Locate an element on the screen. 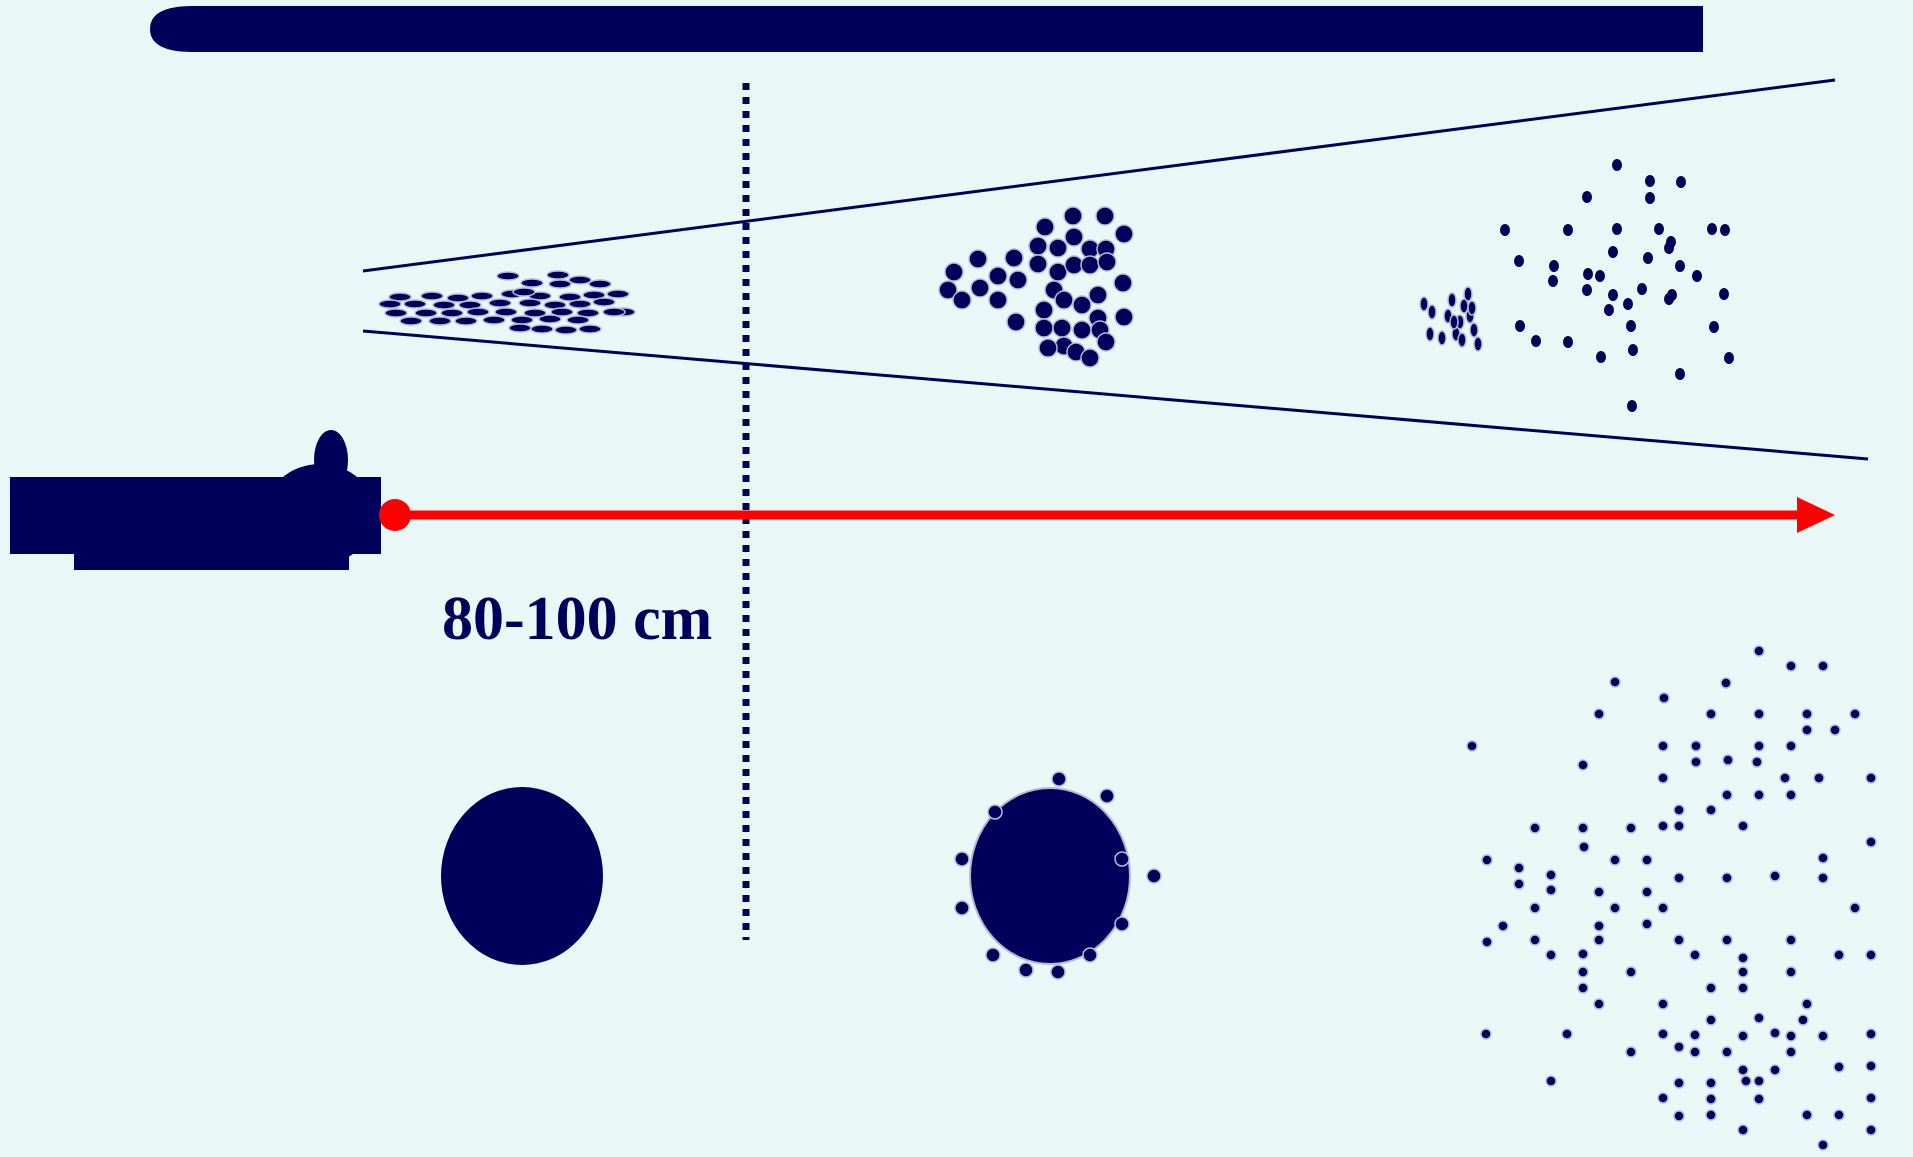  muzzle-point-icon is located at coordinates (395, 515).